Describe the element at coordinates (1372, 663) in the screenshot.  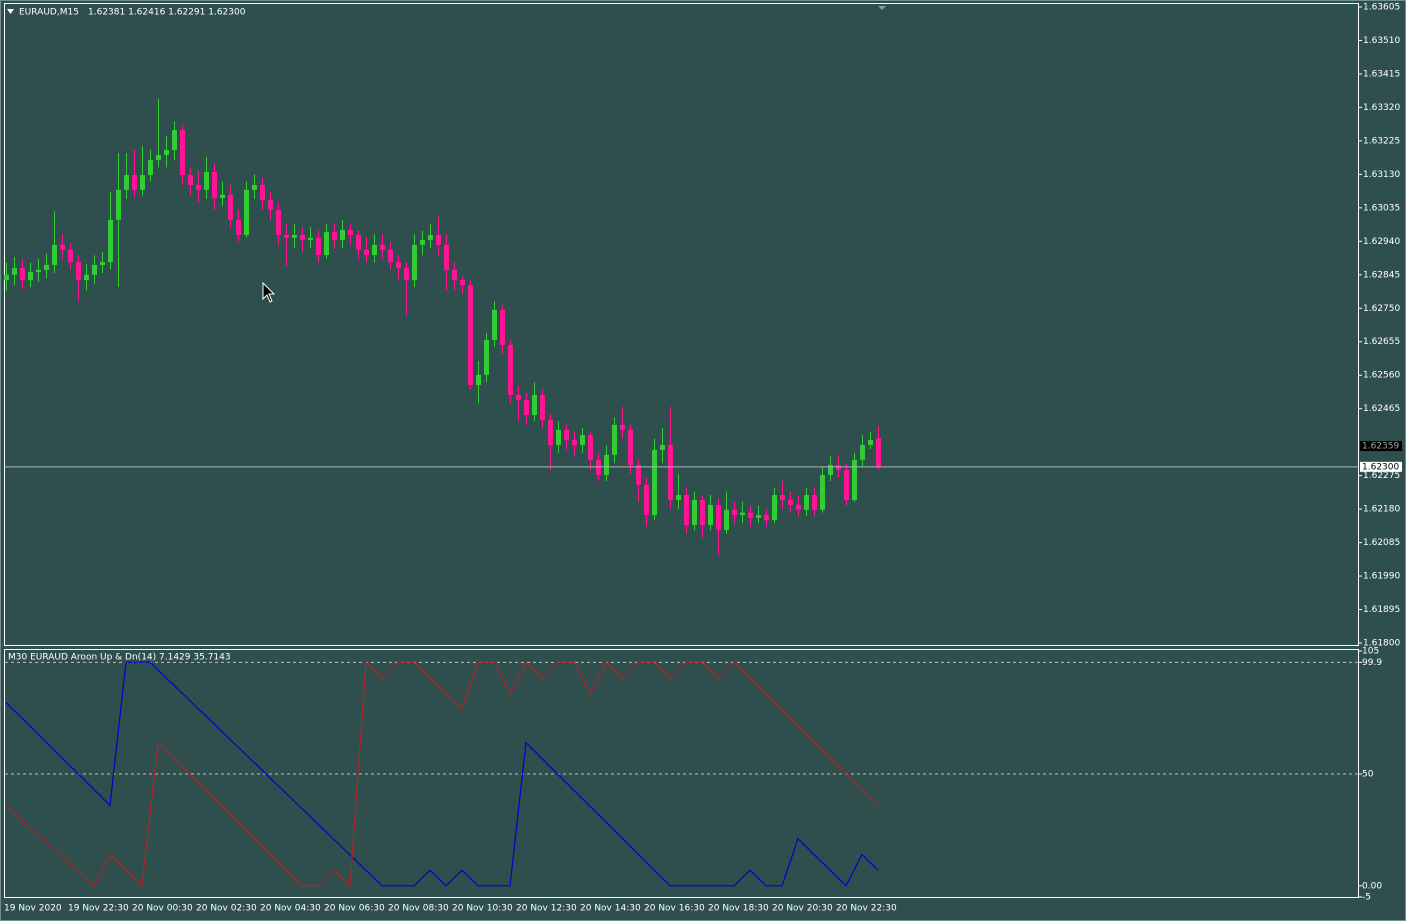
I see `y-tick-label: 99.9` at that location.